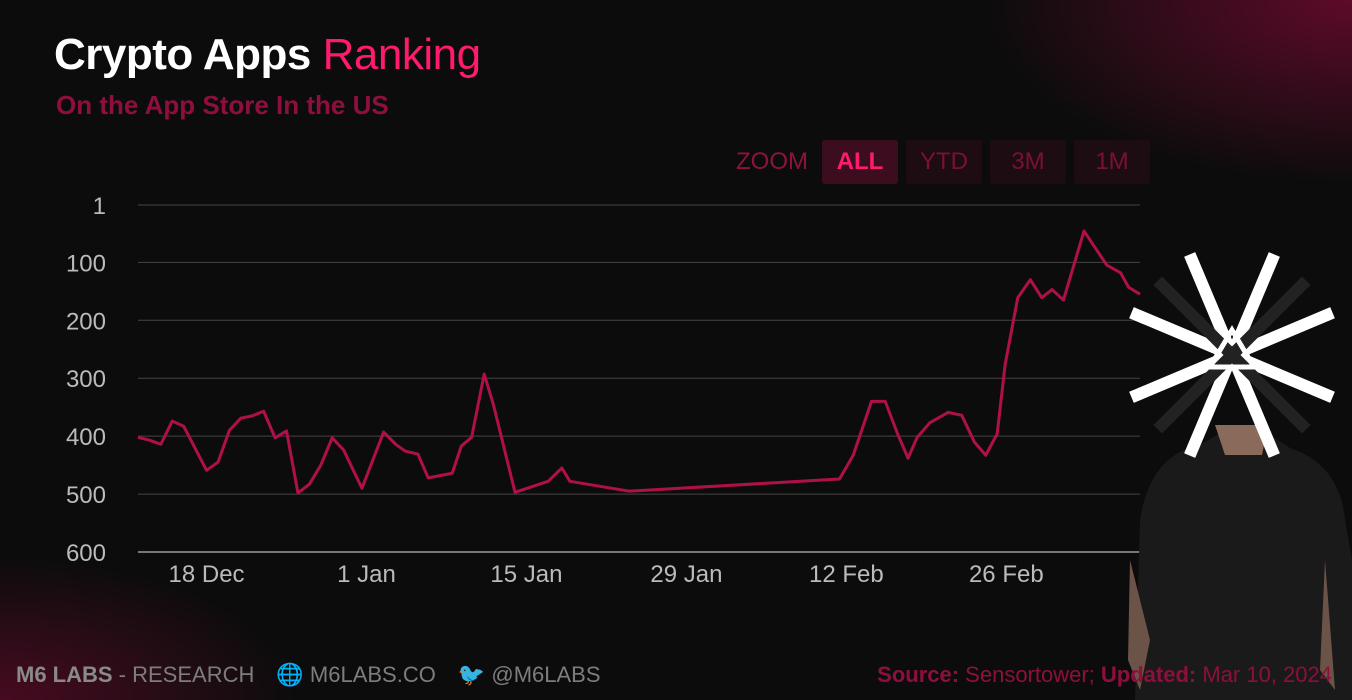 Image resolution: width=1352 pixels, height=700 pixels. Describe the element at coordinates (86, 321) in the screenshot. I see `y-tick-label: 200` at that location.